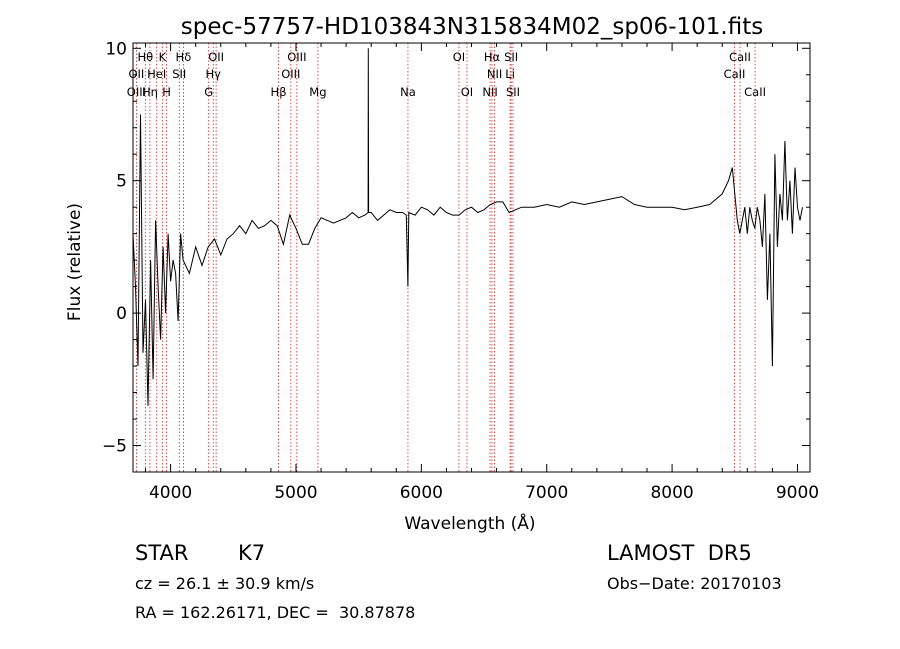  What do you see at coordinates (184, 57) in the screenshot?
I see `spectral-line-label: Hδ` at bounding box center [184, 57].